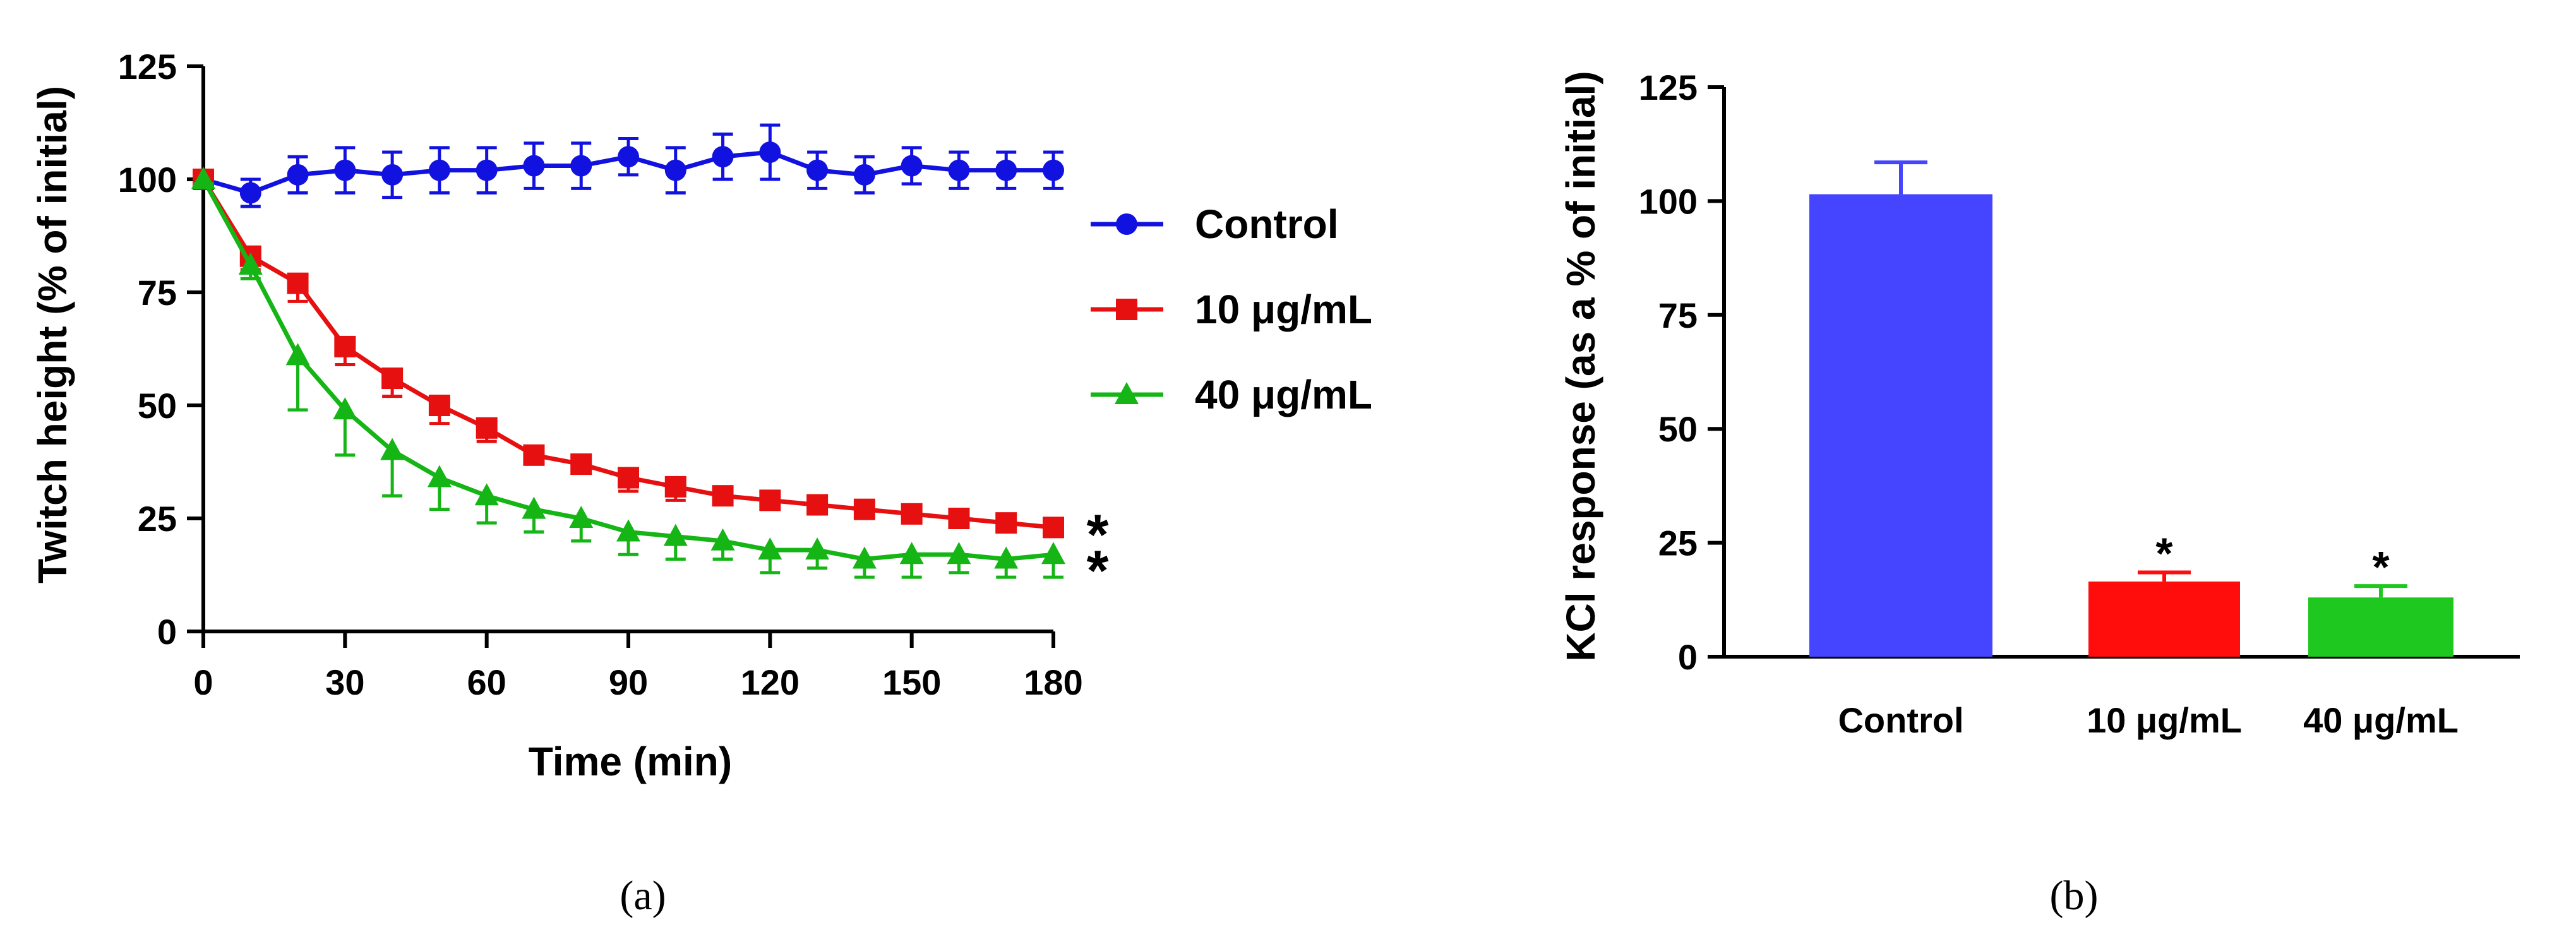 The image size is (2576, 932). I want to click on panel-a-y-tick-label: 50, so click(157, 406).